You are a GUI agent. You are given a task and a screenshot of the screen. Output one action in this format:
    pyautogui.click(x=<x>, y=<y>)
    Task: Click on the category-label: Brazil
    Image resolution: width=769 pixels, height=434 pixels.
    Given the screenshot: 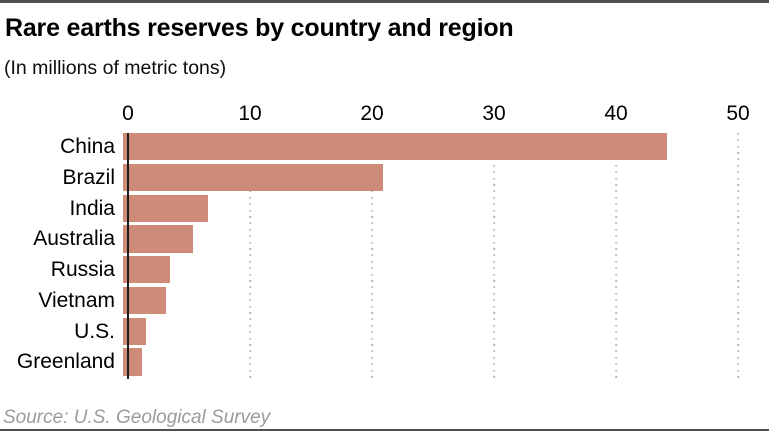 What is the action you would take?
    pyautogui.click(x=88, y=177)
    